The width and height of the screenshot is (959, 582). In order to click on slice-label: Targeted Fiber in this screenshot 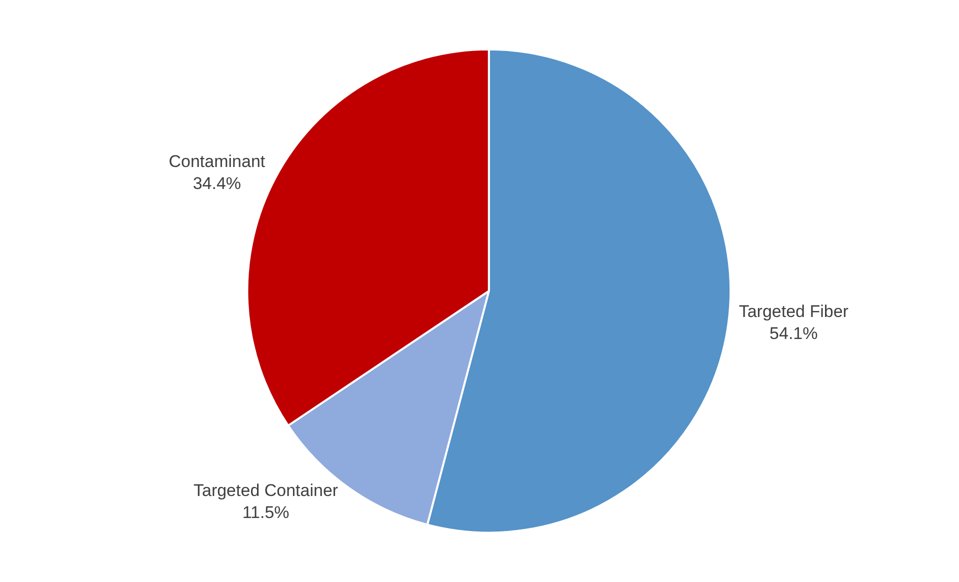, I will do `click(793, 311)`.